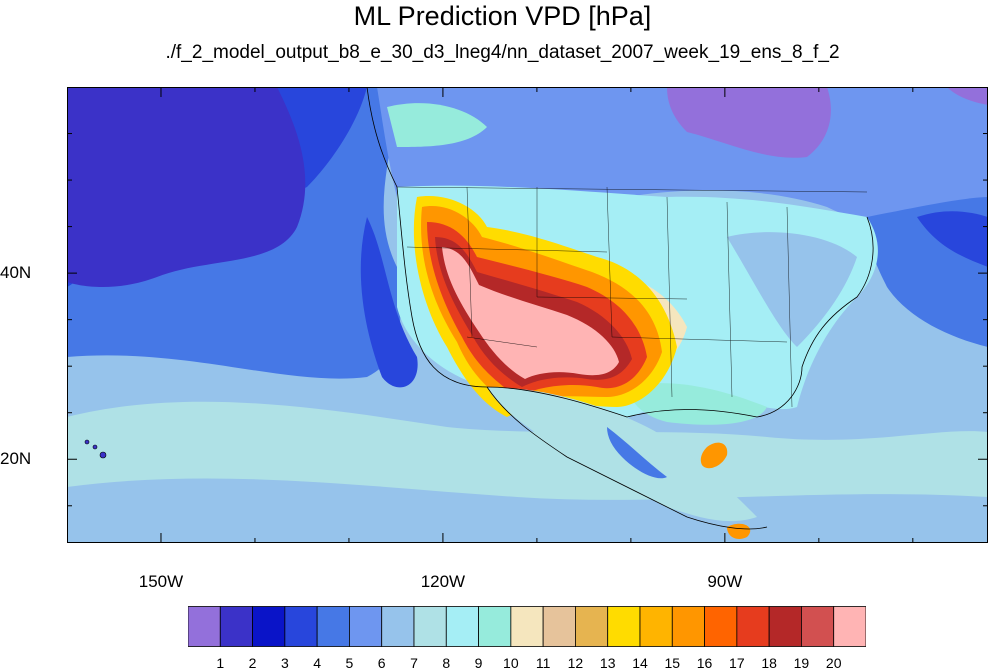  Describe the element at coordinates (697, 404) in the screenshot. I see `gulf-teal` at that location.